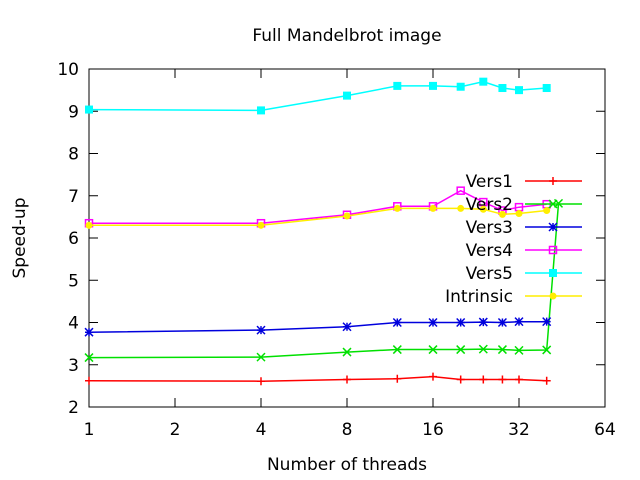  What do you see at coordinates (553, 204) in the screenshot?
I see `legend-marker-vers2` at bounding box center [553, 204].